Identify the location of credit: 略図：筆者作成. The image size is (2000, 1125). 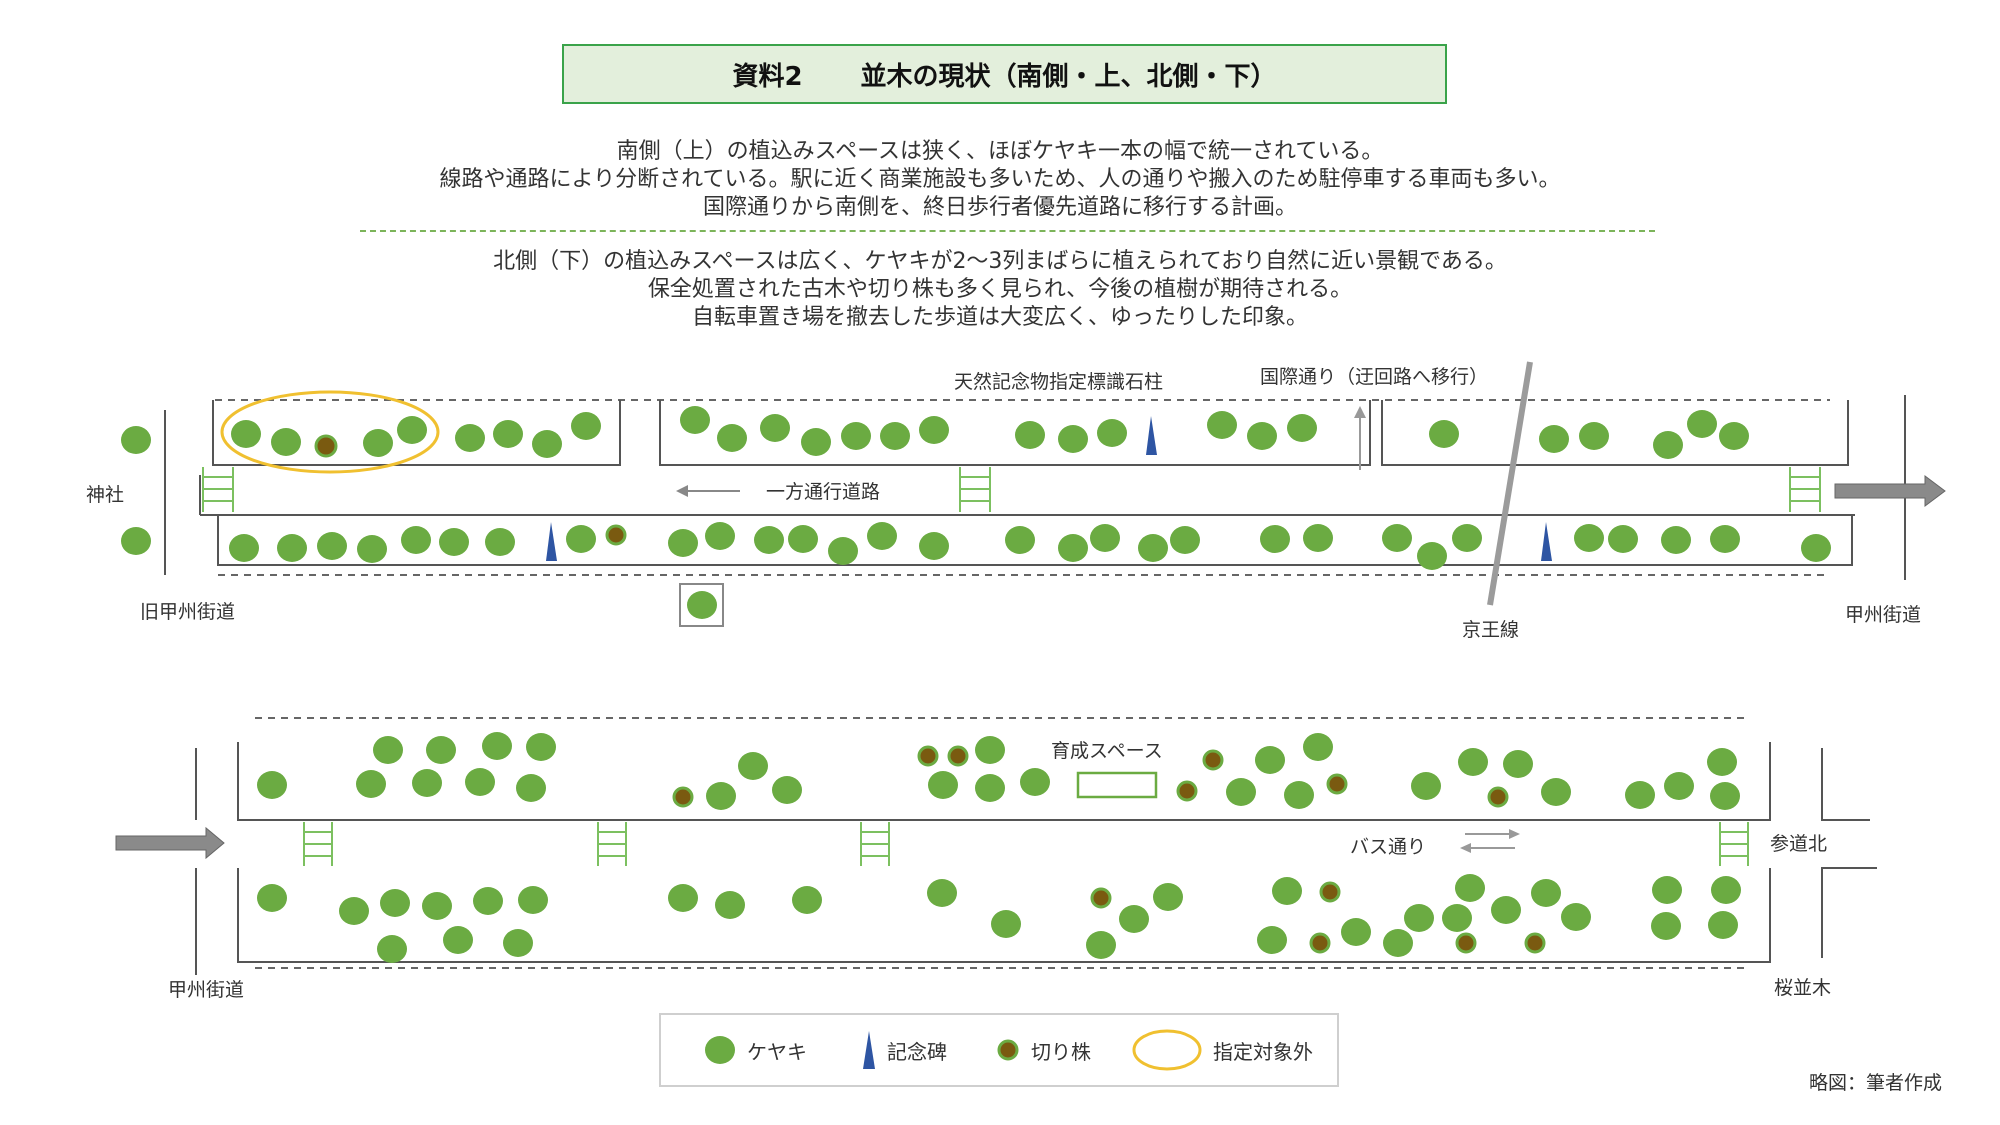
(1875, 1083).